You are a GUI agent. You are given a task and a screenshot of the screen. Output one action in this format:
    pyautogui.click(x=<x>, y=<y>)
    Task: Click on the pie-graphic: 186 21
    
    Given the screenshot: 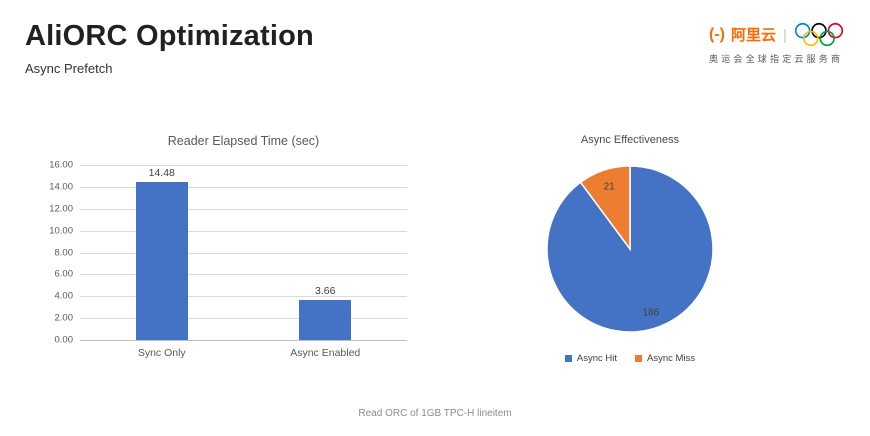 What is the action you would take?
    pyautogui.click(x=630, y=249)
    